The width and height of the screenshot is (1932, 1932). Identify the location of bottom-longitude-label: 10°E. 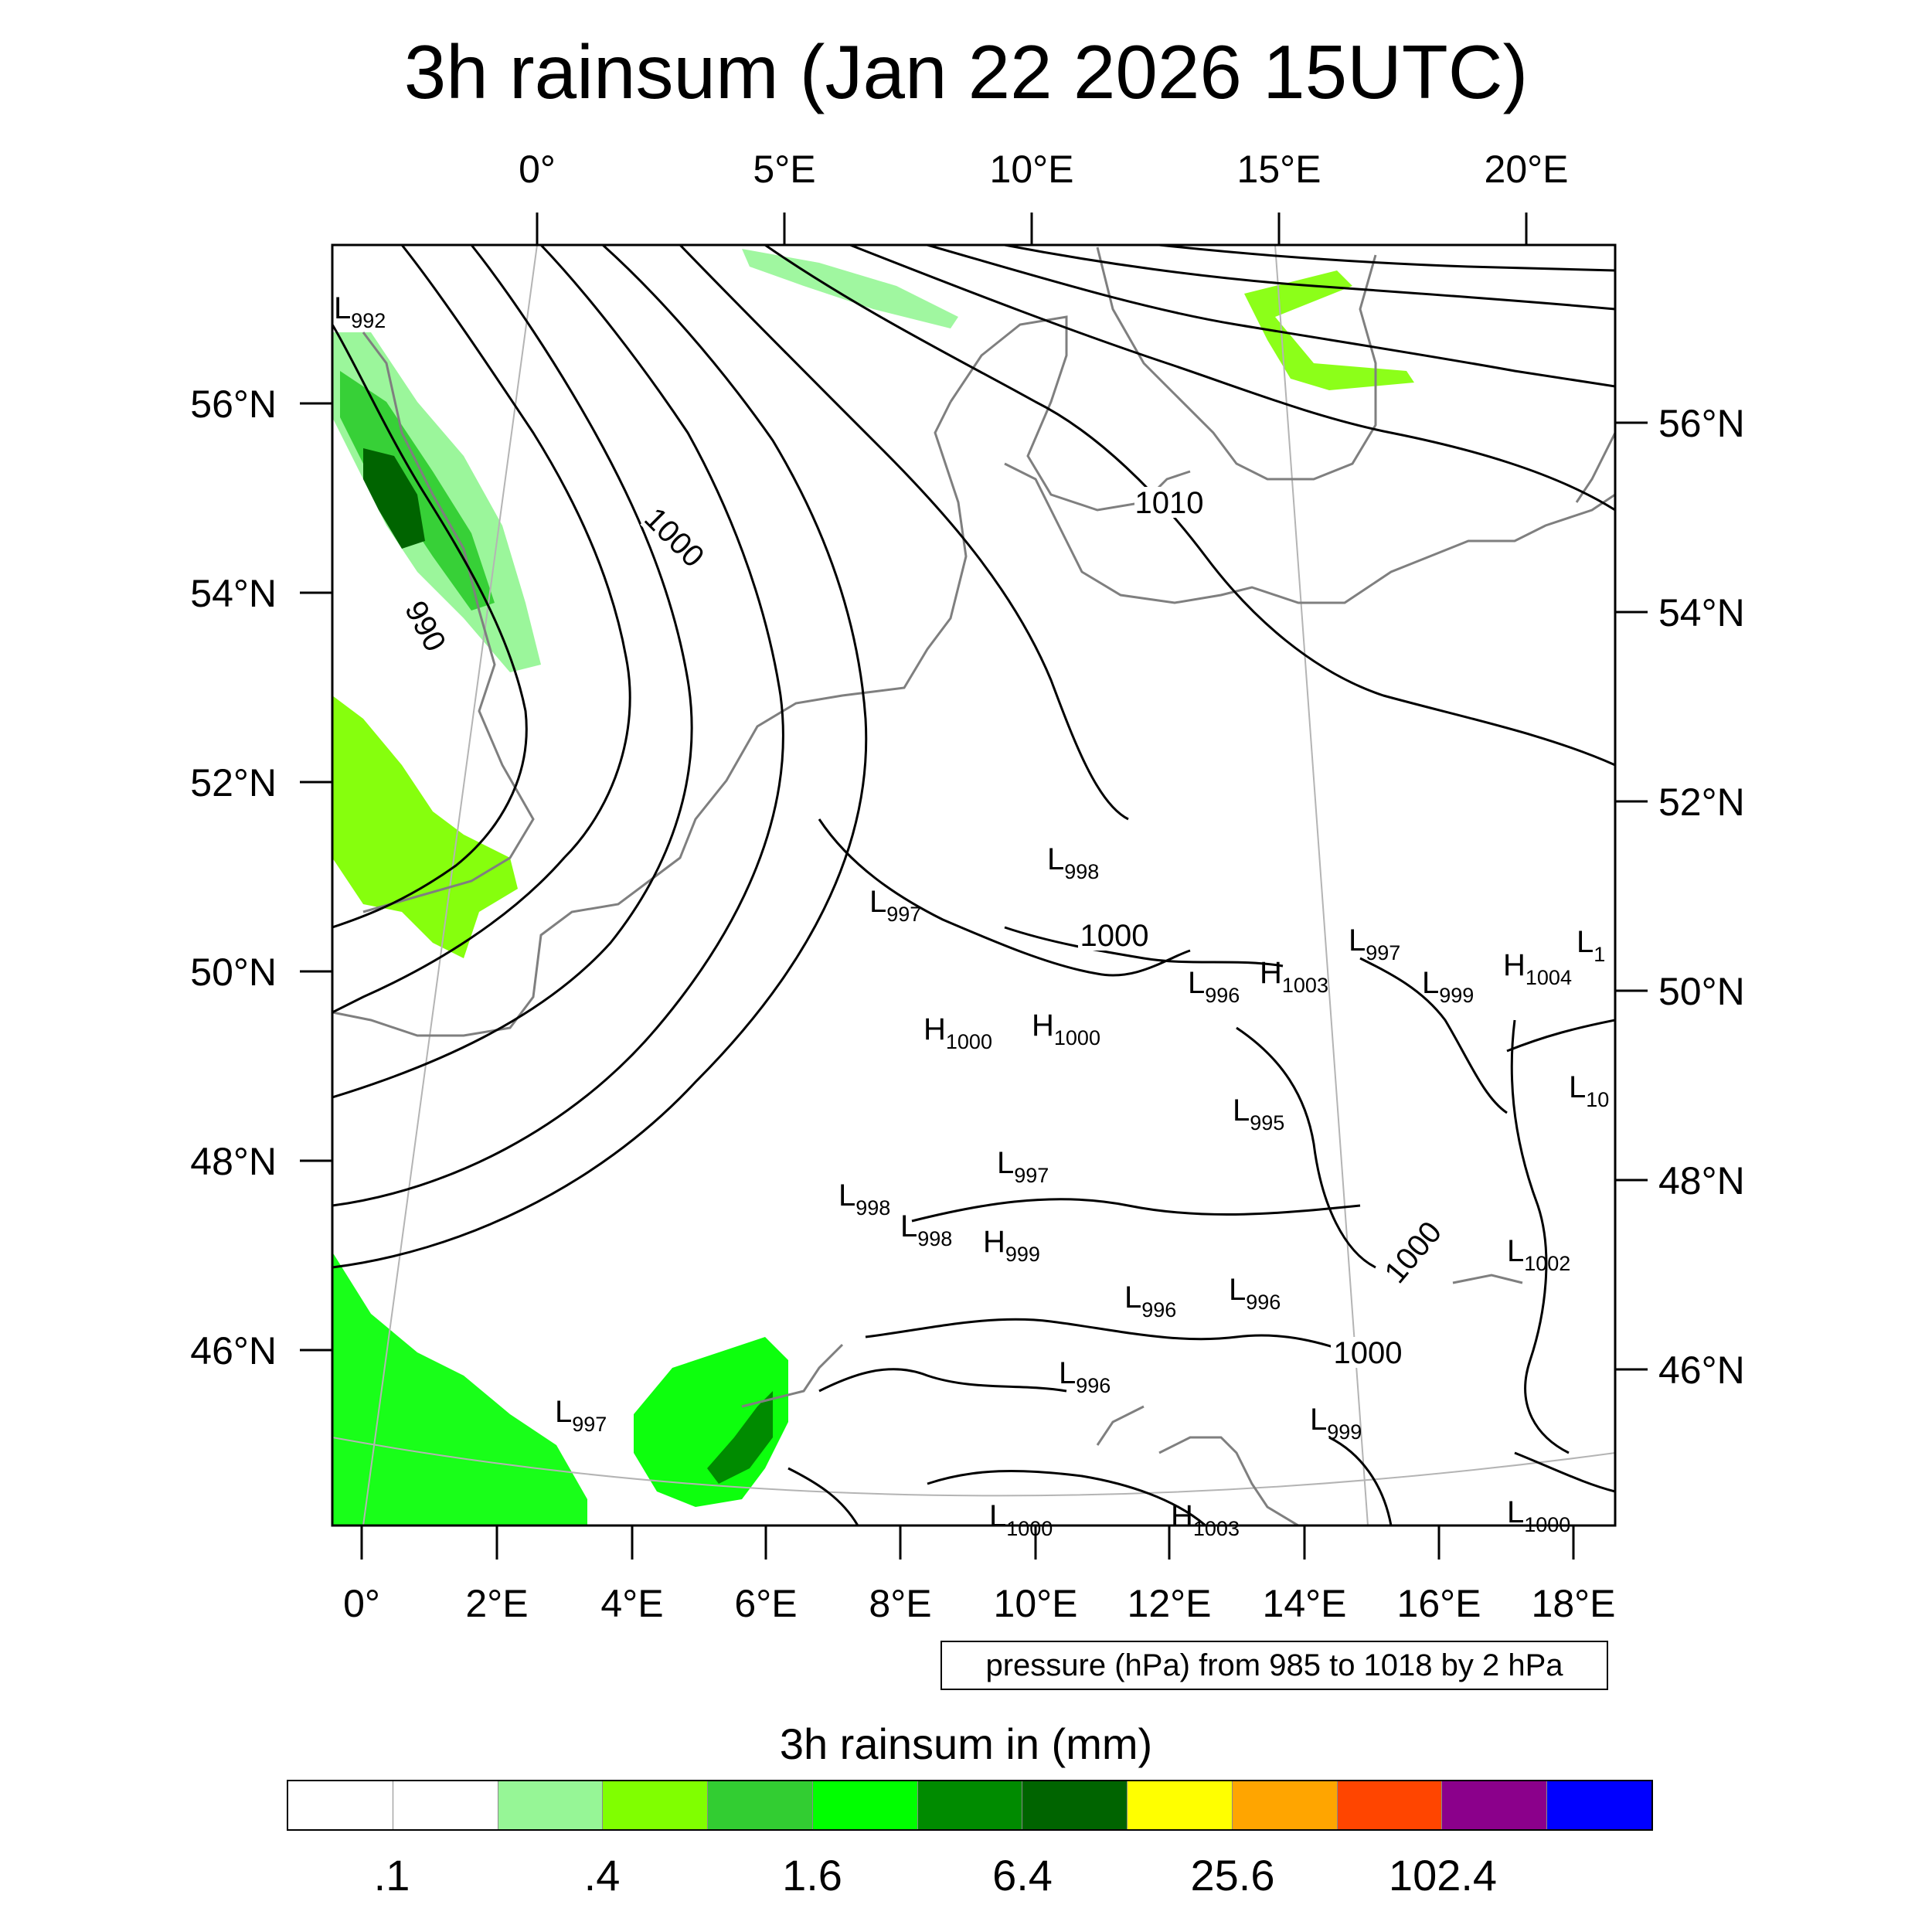
(1036, 1603).